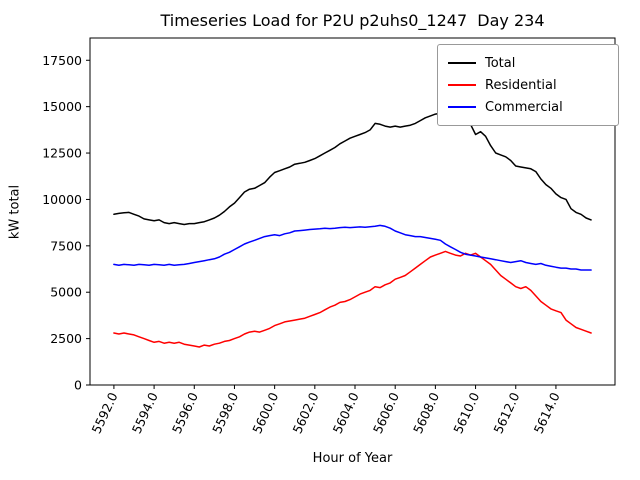 The height and width of the screenshot is (480, 640). I want to click on y-tick-label: 10000, so click(62, 199).